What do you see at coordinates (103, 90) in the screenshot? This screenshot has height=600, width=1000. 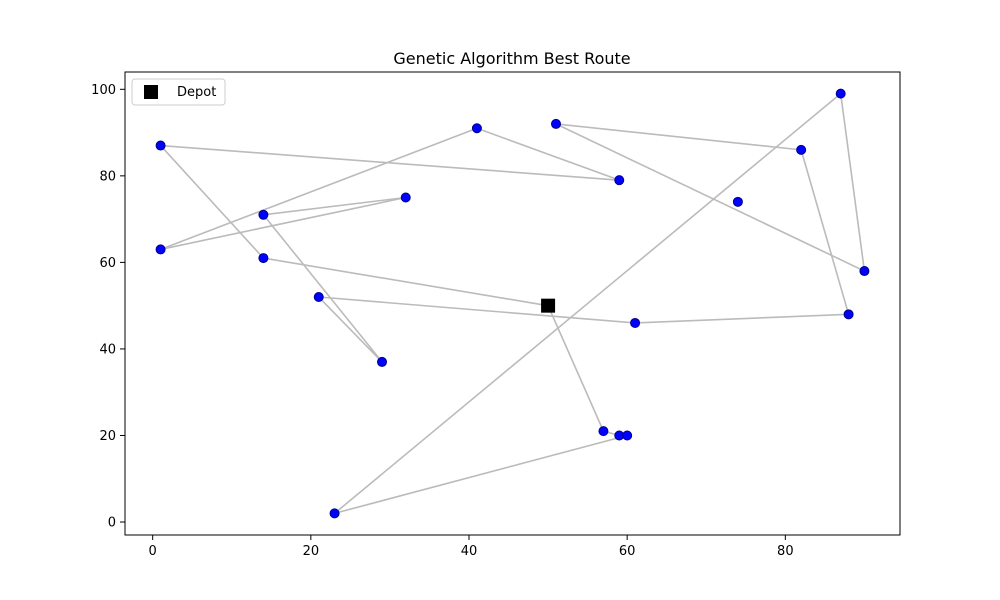 I see `y-tick-label: 100` at bounding box center [103, 90].